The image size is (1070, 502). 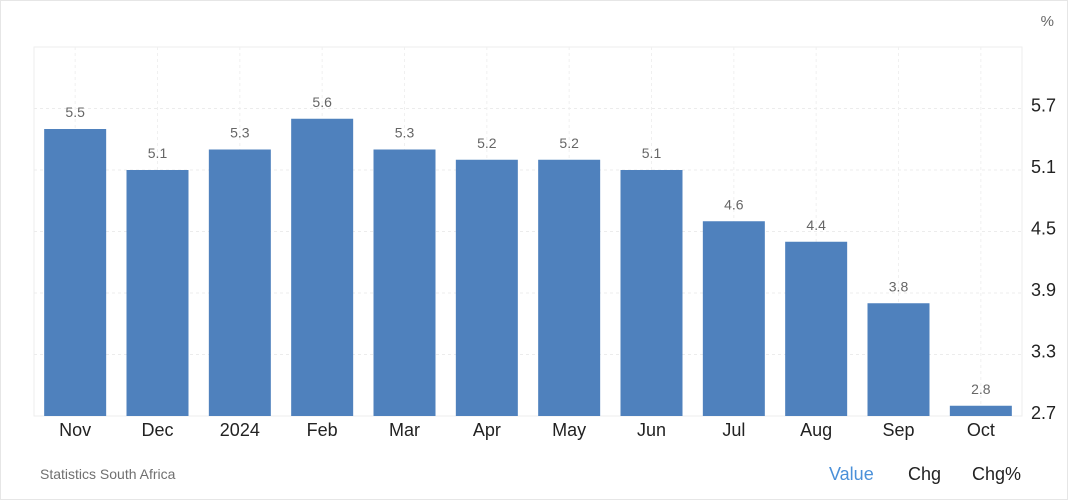 What do you see at coordinates (322, 102) in the screenshot?
I see `bar-value-label: 5.6` at bounding box center [322, 102].